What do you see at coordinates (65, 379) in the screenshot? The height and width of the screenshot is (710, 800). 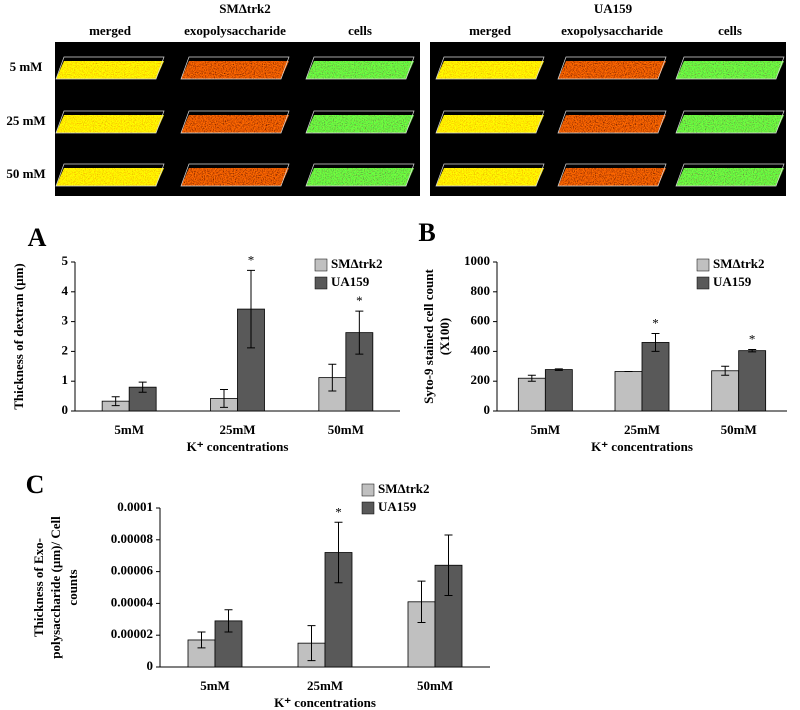 I see `y-tick-label: 1` at bounding box center [65, 379].